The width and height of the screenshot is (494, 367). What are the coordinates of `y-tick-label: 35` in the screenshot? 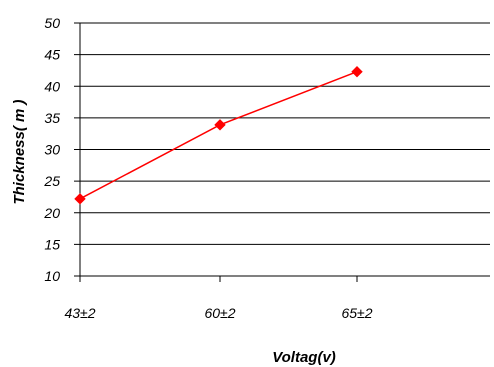 It's located at (52, 118).